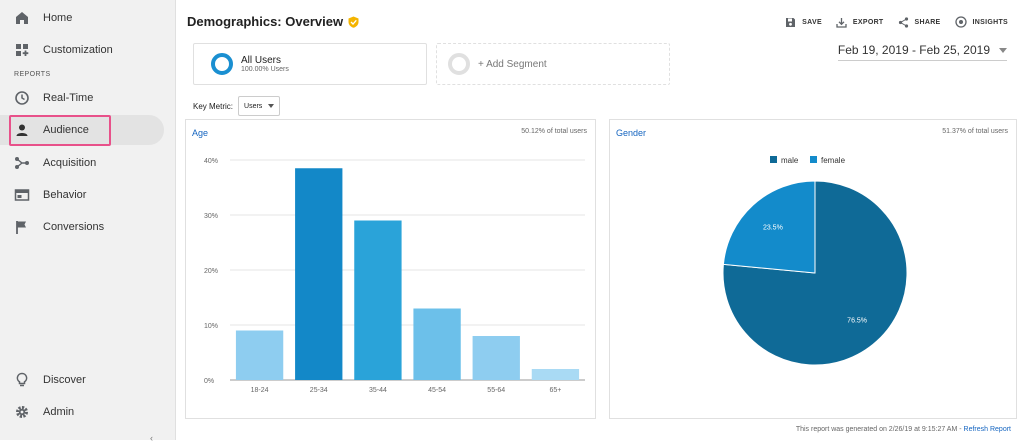 This screenshot has height=443, width=1024. I want to click on key-metric-value: Users, so click(253, 106).